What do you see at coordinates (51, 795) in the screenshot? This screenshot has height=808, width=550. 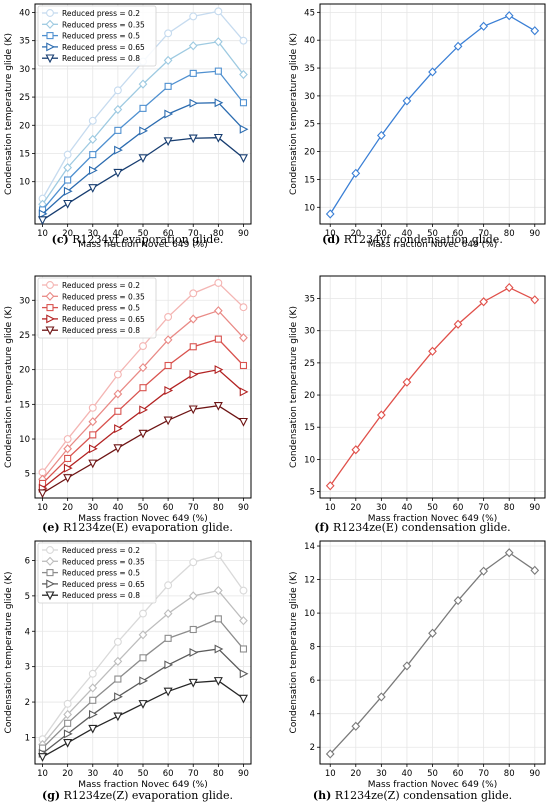 I see `caption-g-letter: (g)` at bounding box center [51, 795].